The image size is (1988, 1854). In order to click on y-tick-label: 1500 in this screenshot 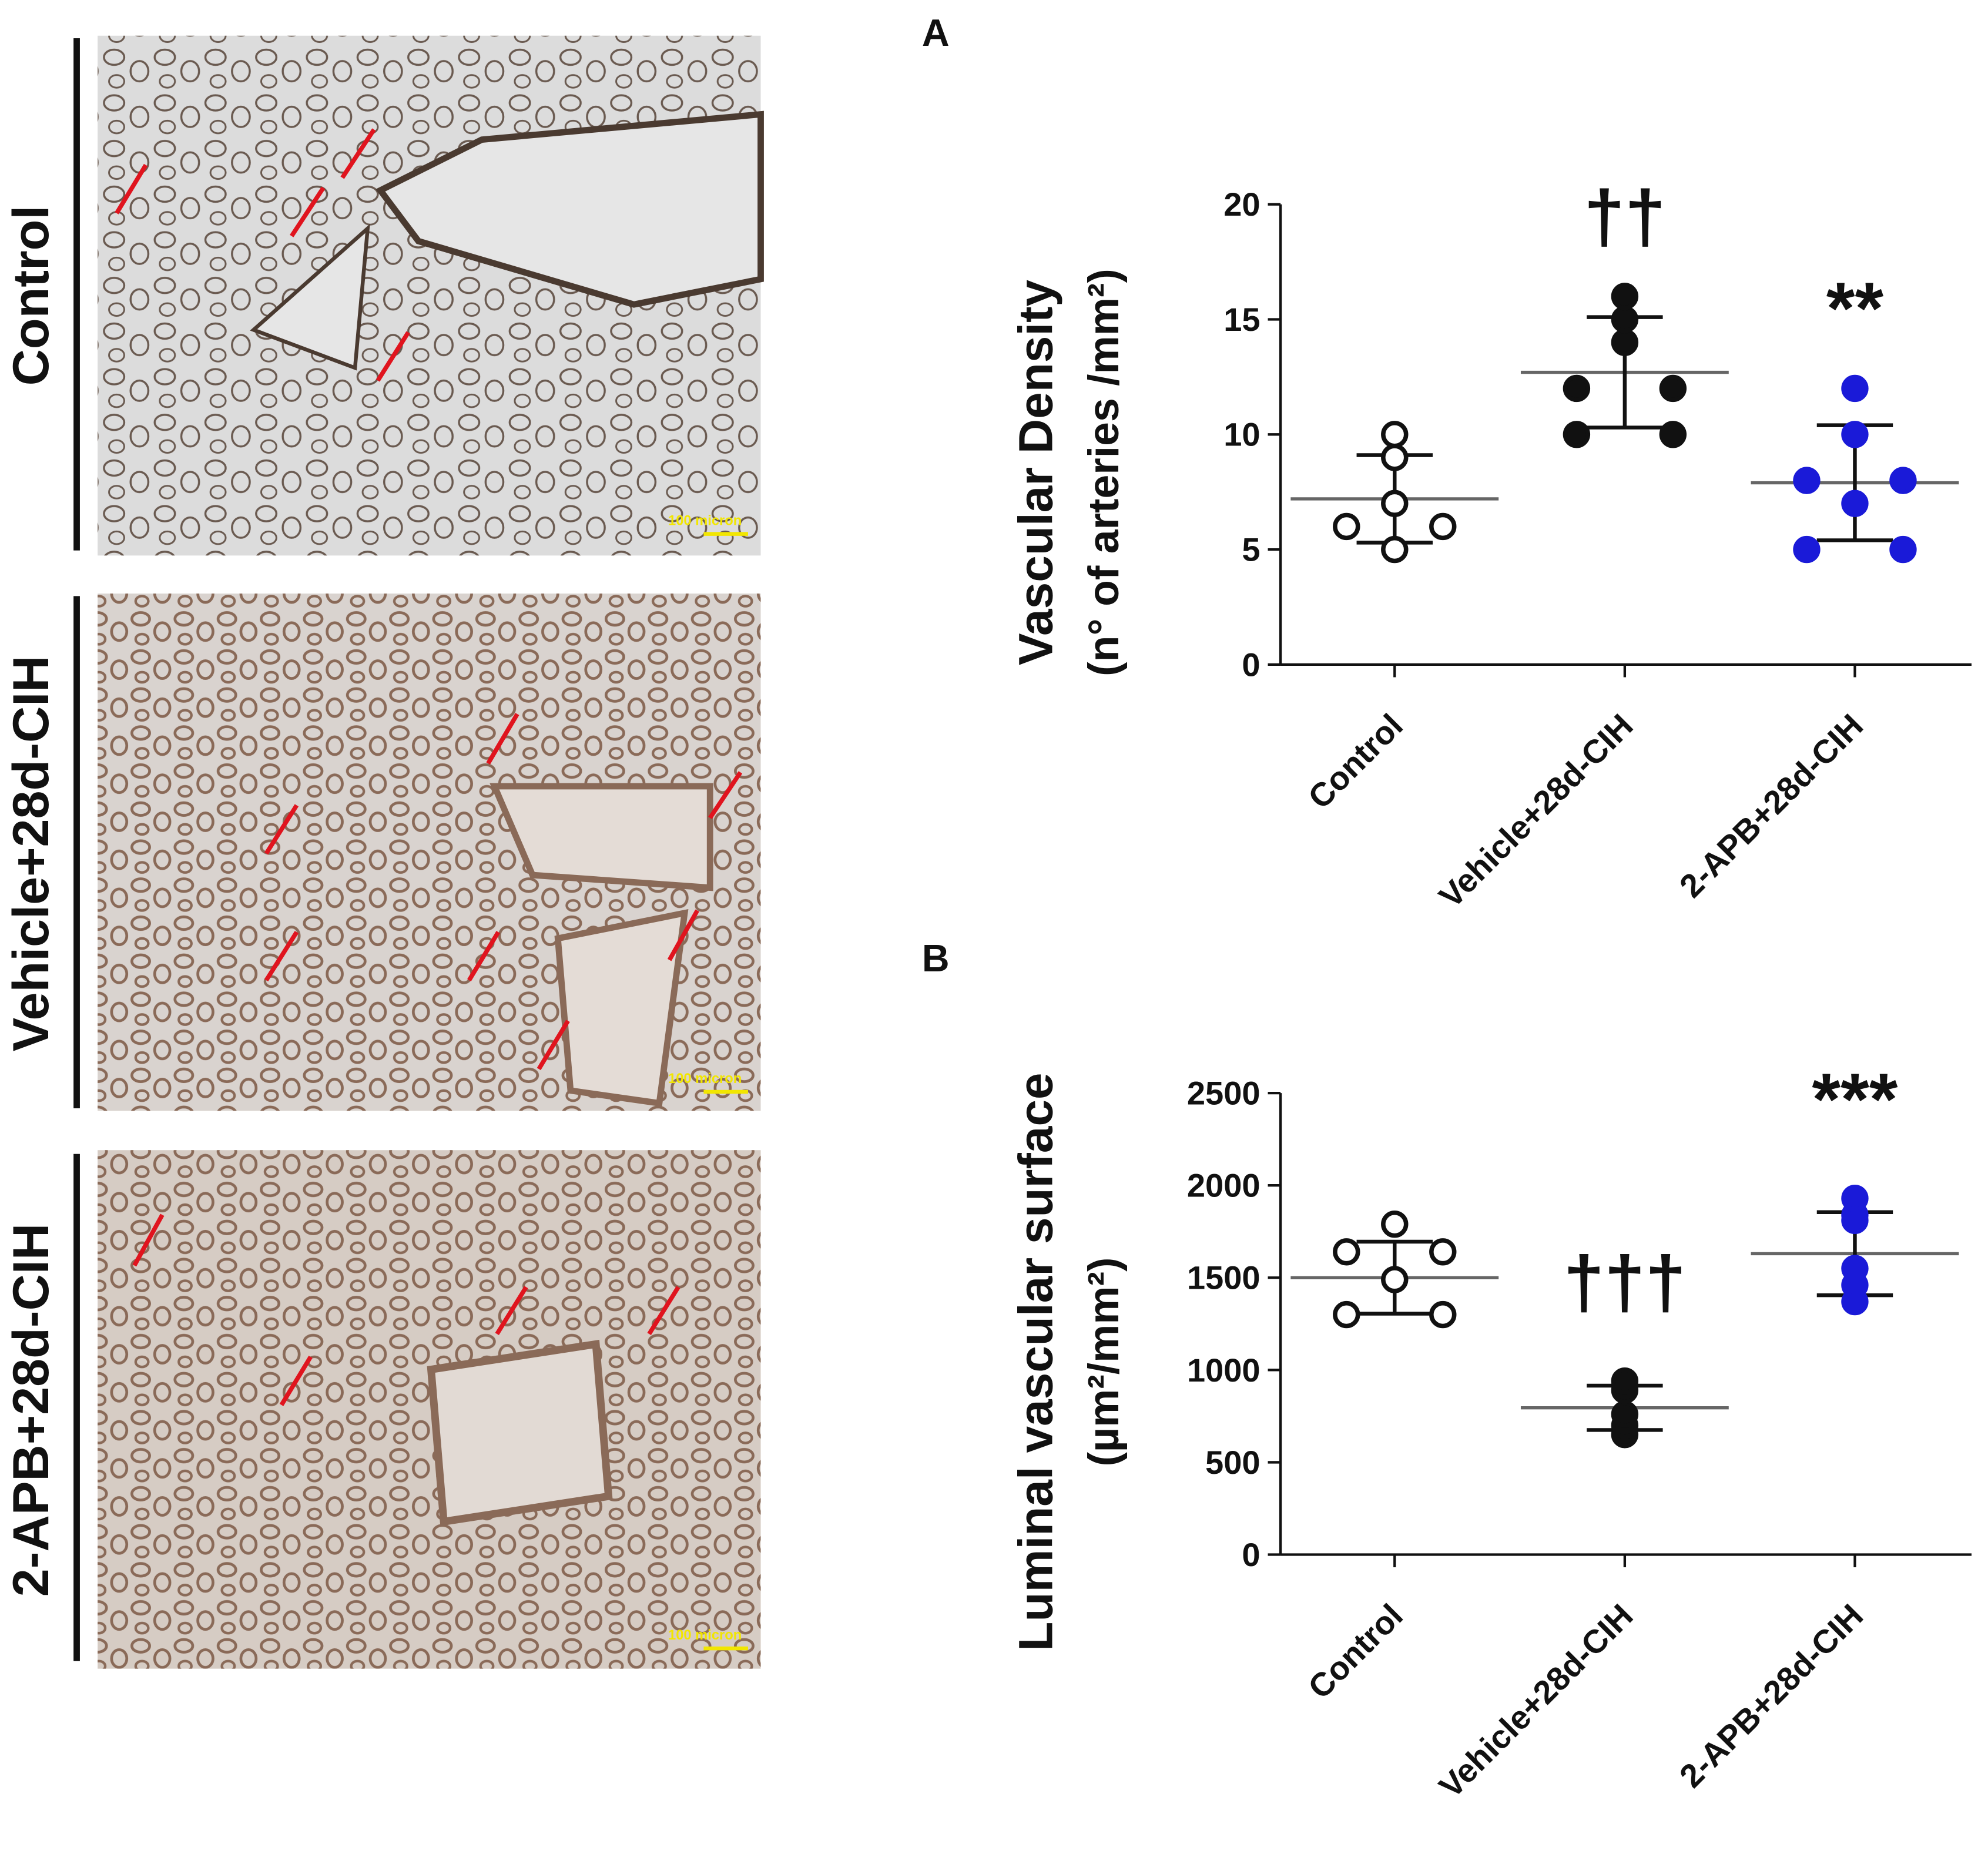, I will do `click(1223, 1277)`.